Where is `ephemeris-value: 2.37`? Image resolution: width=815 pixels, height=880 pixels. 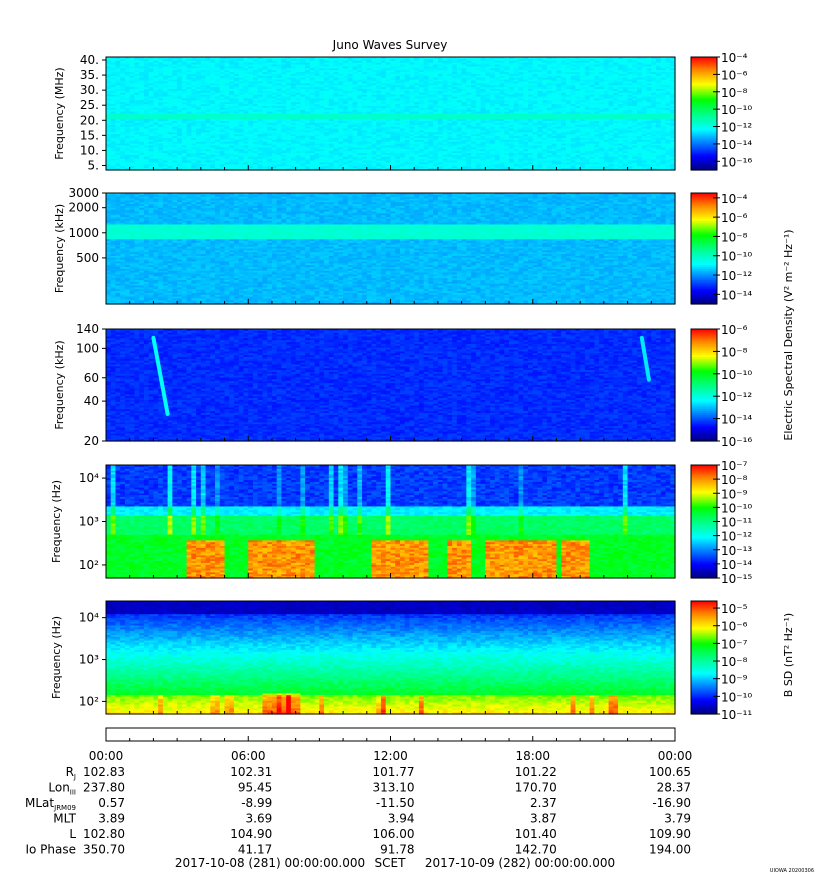 ephemeris-value: 2.37 is located at coordinates (543, 803).